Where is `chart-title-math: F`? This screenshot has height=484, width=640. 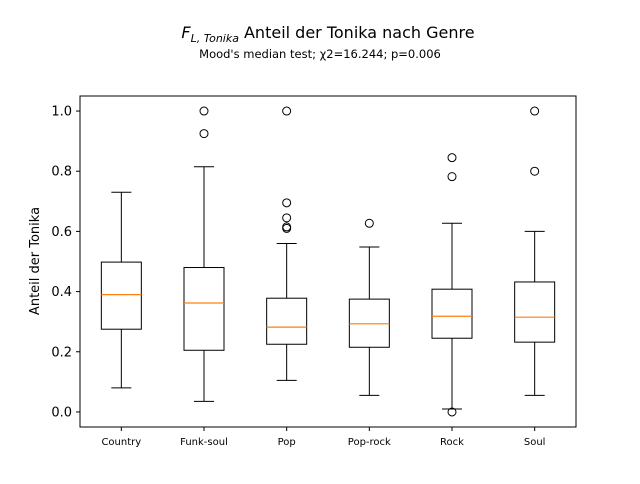 chart-title-math: F is located at coordinates (186, 32).